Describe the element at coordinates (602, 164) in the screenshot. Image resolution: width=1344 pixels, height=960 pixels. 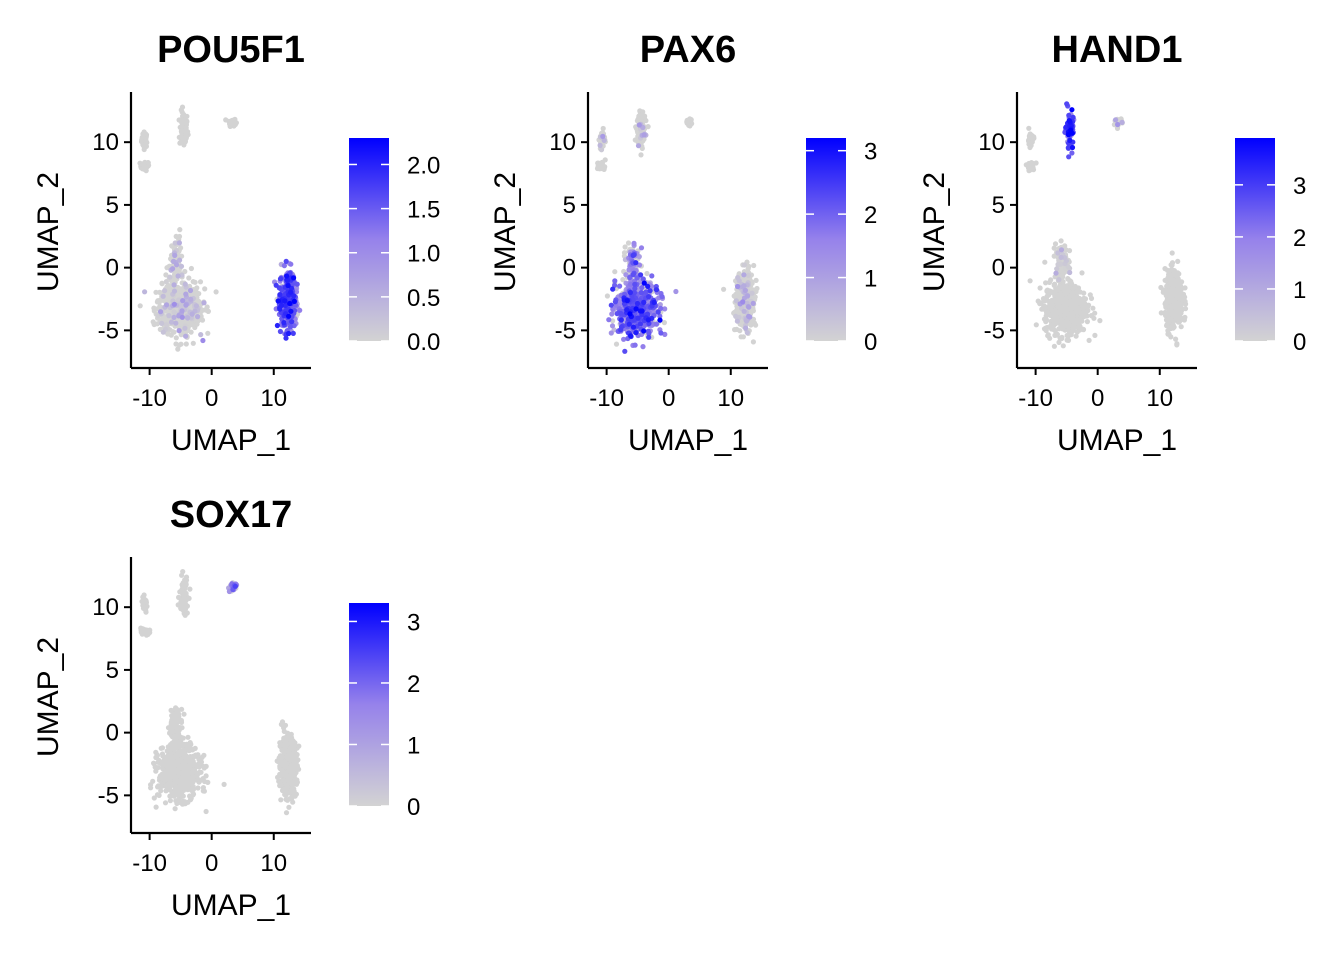
I see `cell-point-top-left-tail` at that location.